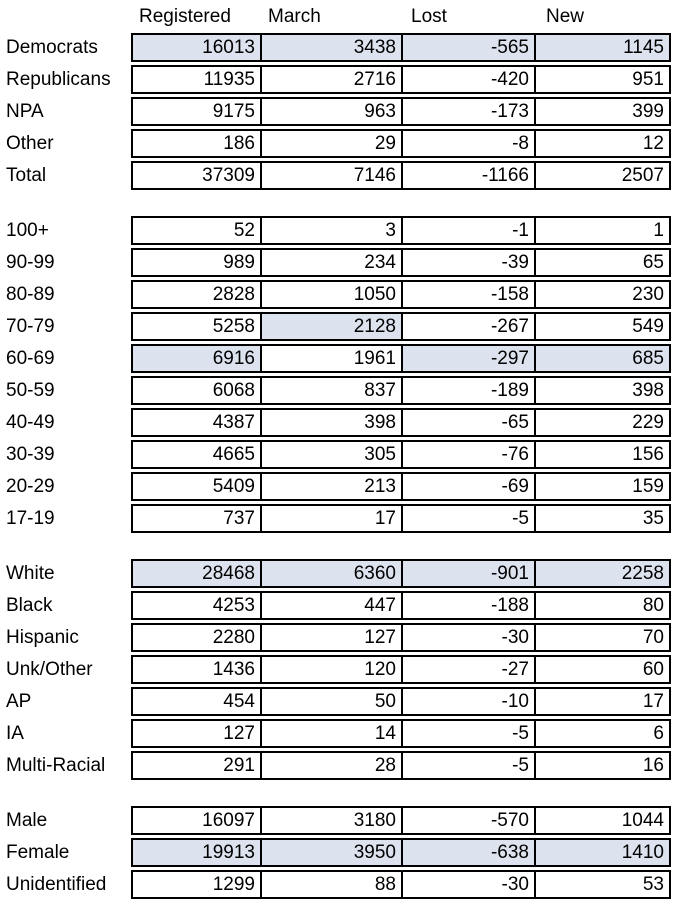 This screenshot has width=679, height=908. I want to click on value-cell: 234, so click(330, 262).